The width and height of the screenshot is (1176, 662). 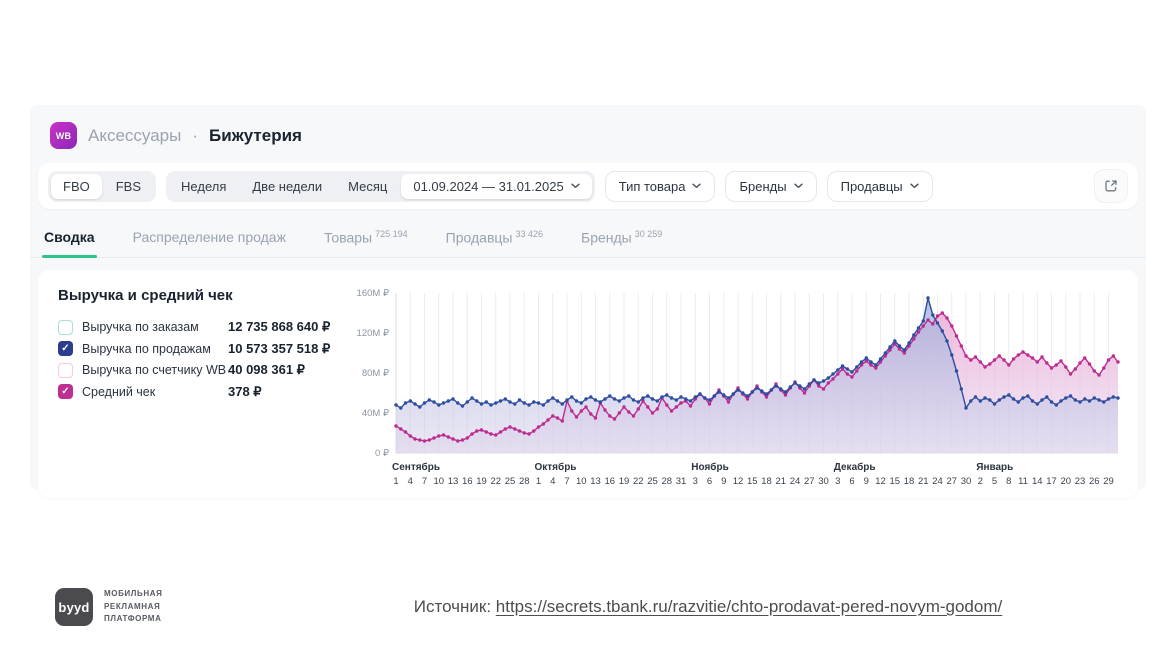 What do you see at coordinates (203, 186) in the screenshot?
I see `period-option: Неделя` at bounding box center [203, 186].